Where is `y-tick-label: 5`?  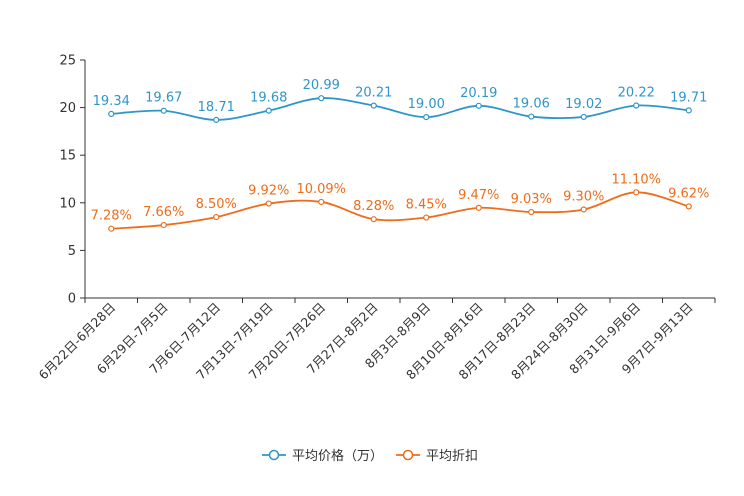 y-tick-label: 5 is located at coordinates (72, 251).